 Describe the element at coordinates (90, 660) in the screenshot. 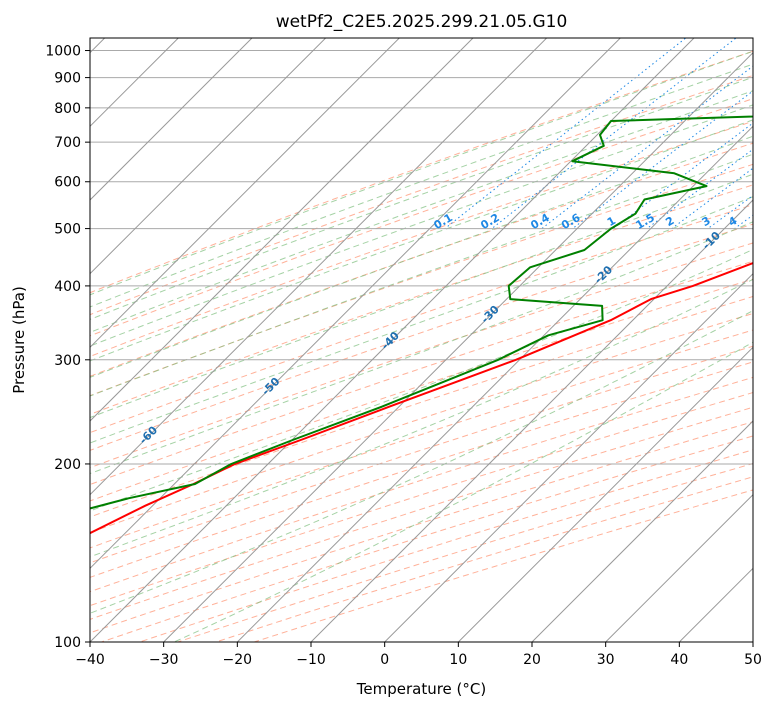

I see `x-tick-label: −40` at that location.